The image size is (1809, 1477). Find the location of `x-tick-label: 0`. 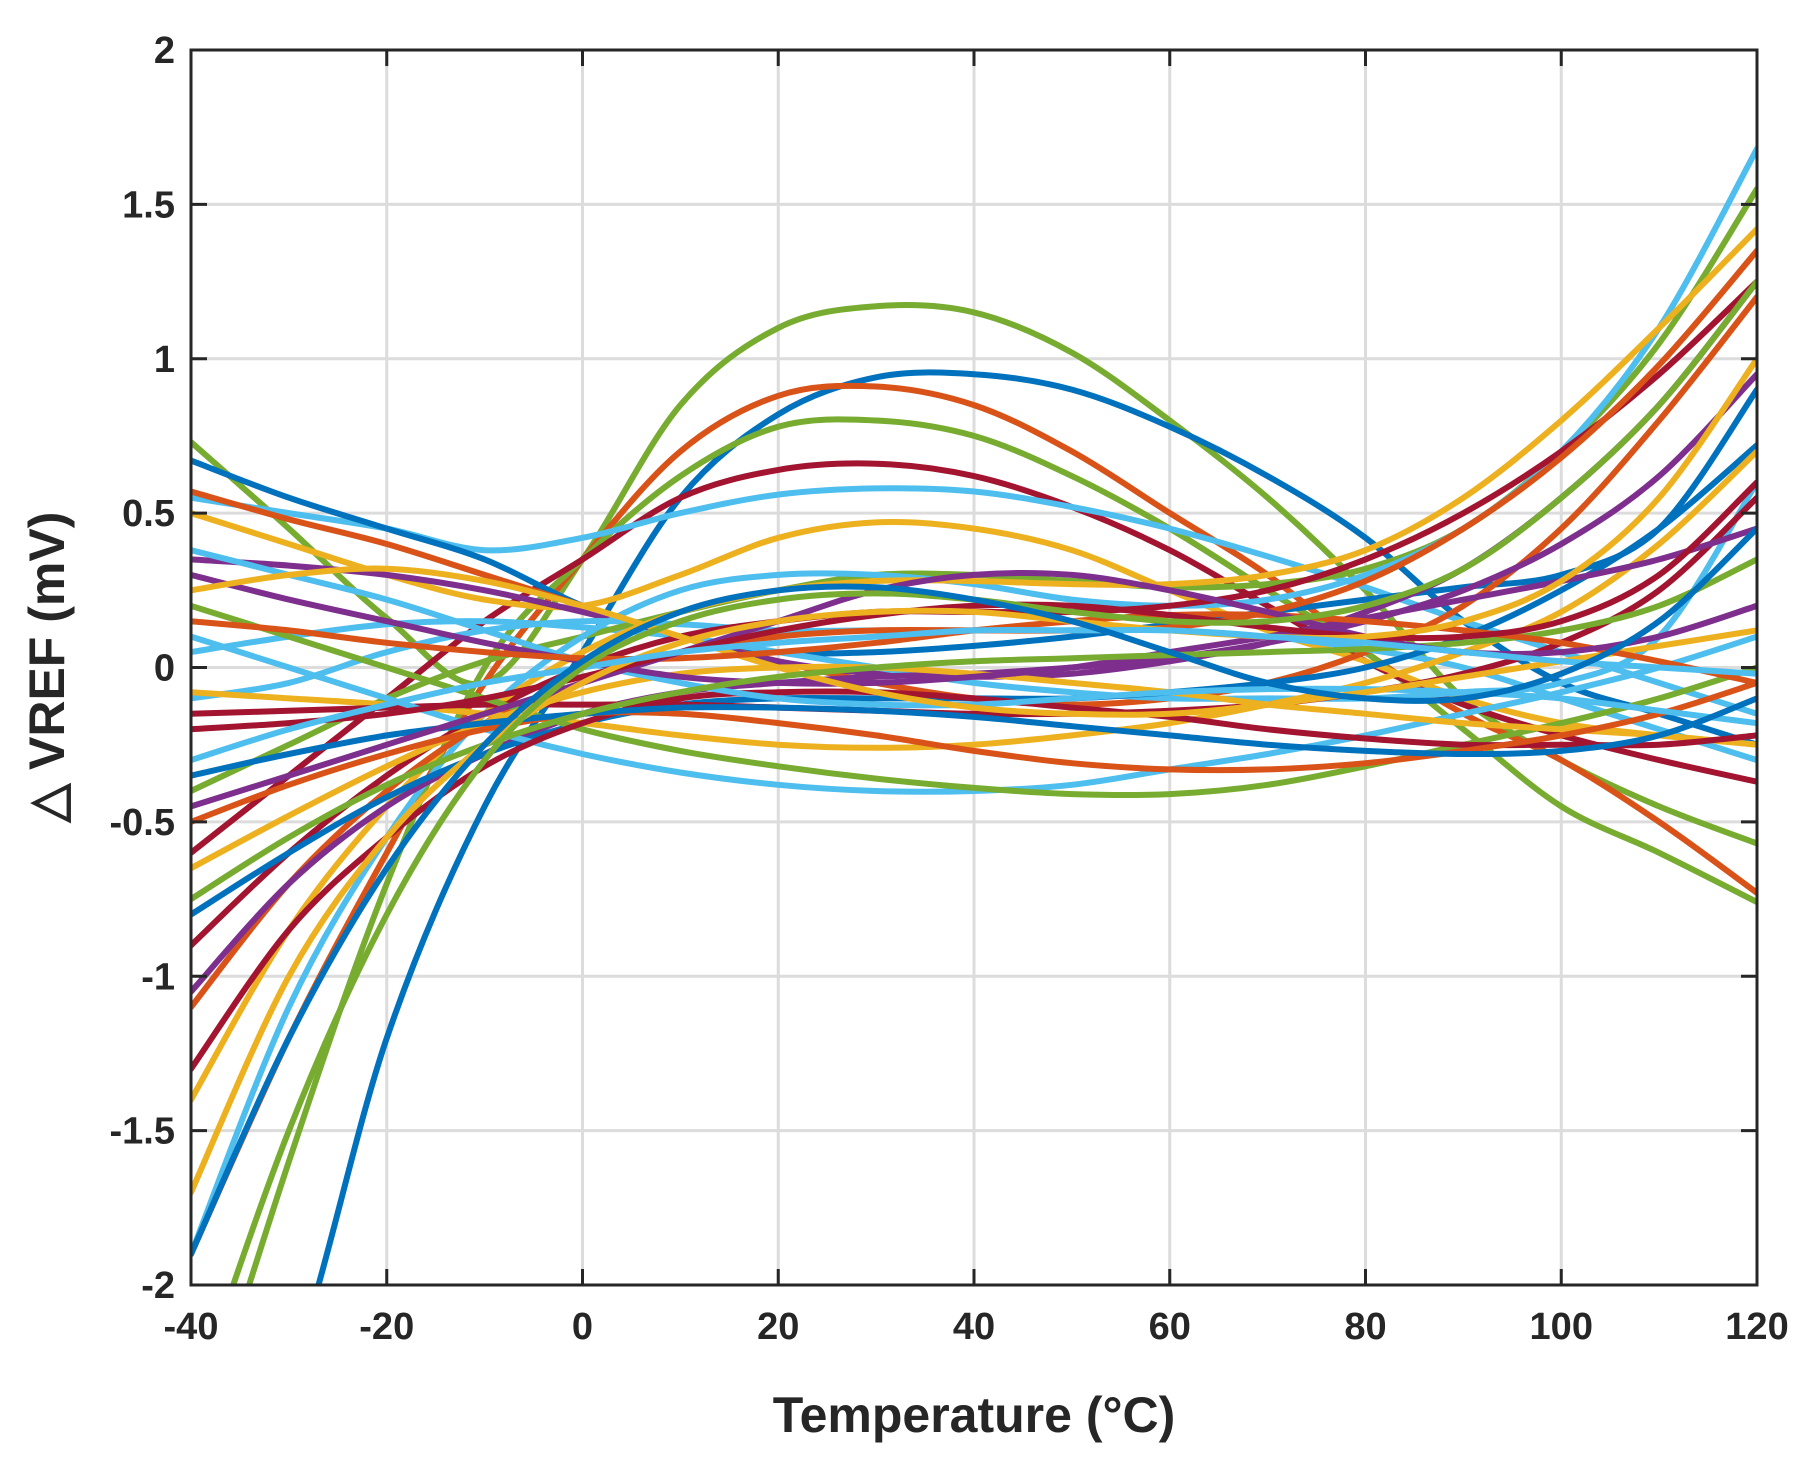

x-tick-label: 0 is located at coordinates (582, 1327).